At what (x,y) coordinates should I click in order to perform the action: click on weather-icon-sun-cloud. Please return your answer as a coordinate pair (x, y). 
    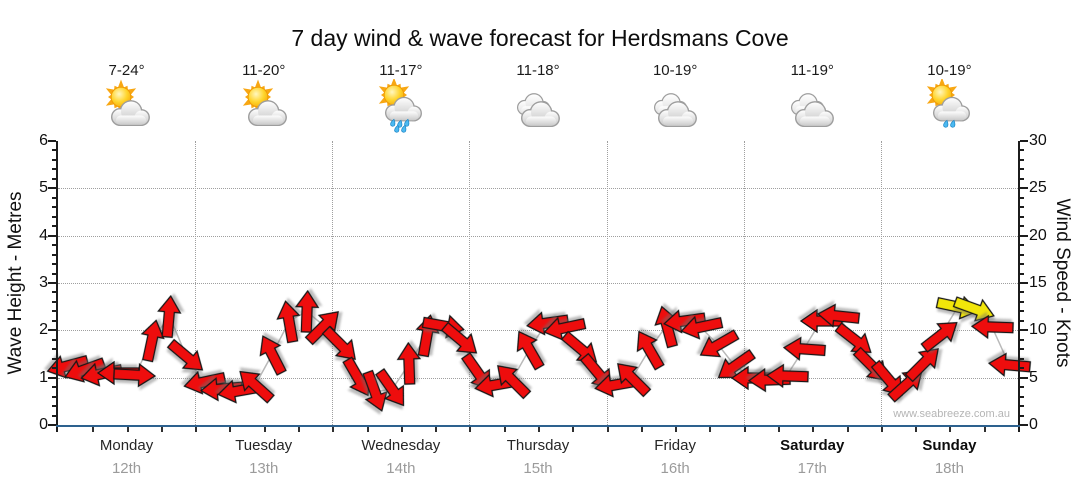
    Looking at the image, I should click on (264, 108).